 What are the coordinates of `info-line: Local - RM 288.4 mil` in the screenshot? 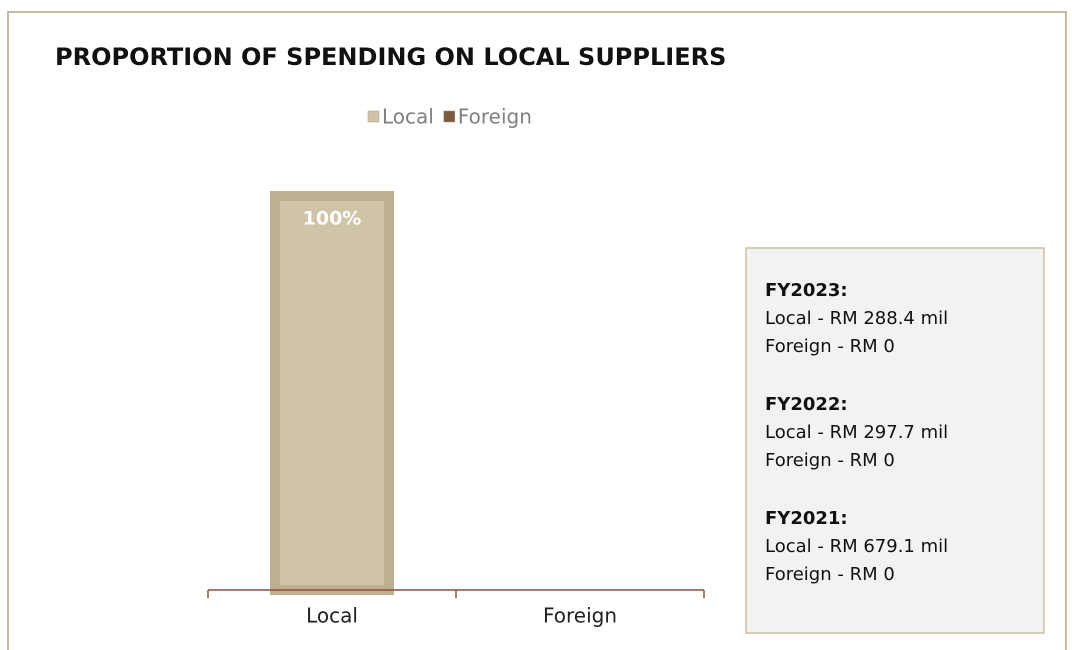 It's located at (856, 318).